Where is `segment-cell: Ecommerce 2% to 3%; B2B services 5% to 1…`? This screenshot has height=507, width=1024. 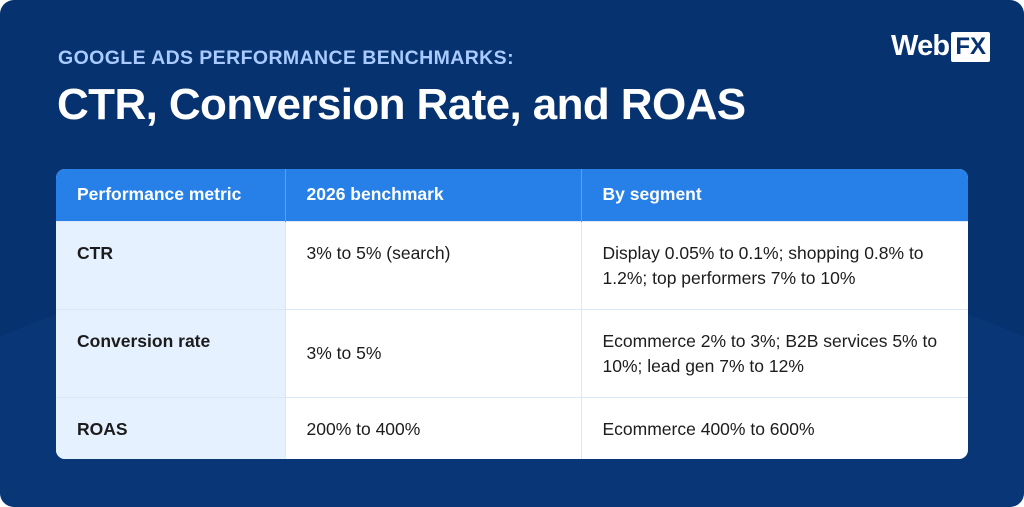
segment-cell: Ecommerce 2% to 3%; B2B services 5% to 1… is located at coordinates (774, 352).